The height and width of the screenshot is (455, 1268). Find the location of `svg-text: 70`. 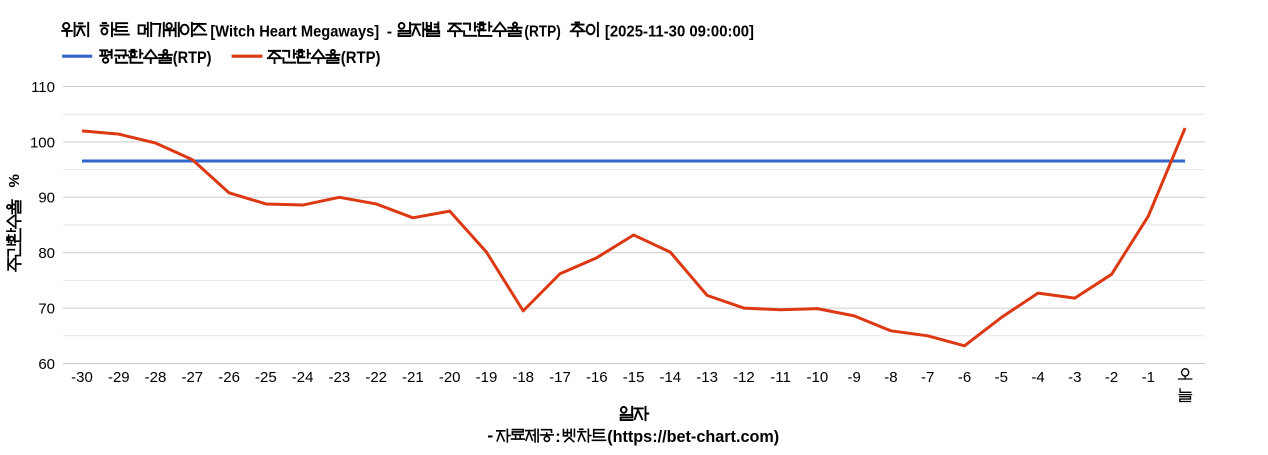

svg-text: 70 is located at coordinates (46, 309).